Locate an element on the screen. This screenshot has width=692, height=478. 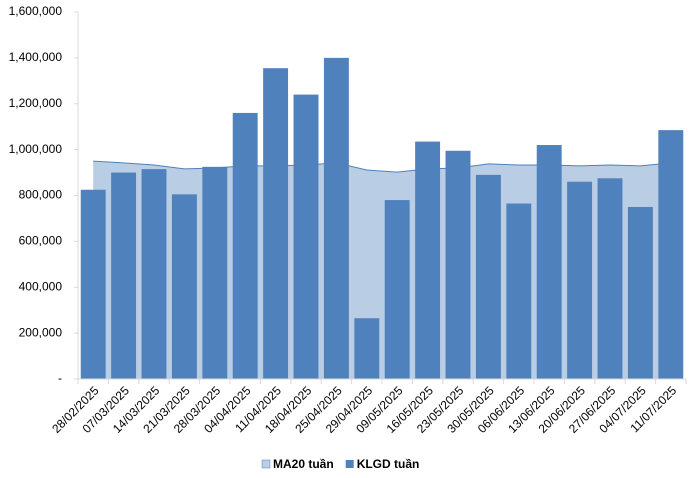
y-tick-label: 600,000 is located at coordinates (41, 241).